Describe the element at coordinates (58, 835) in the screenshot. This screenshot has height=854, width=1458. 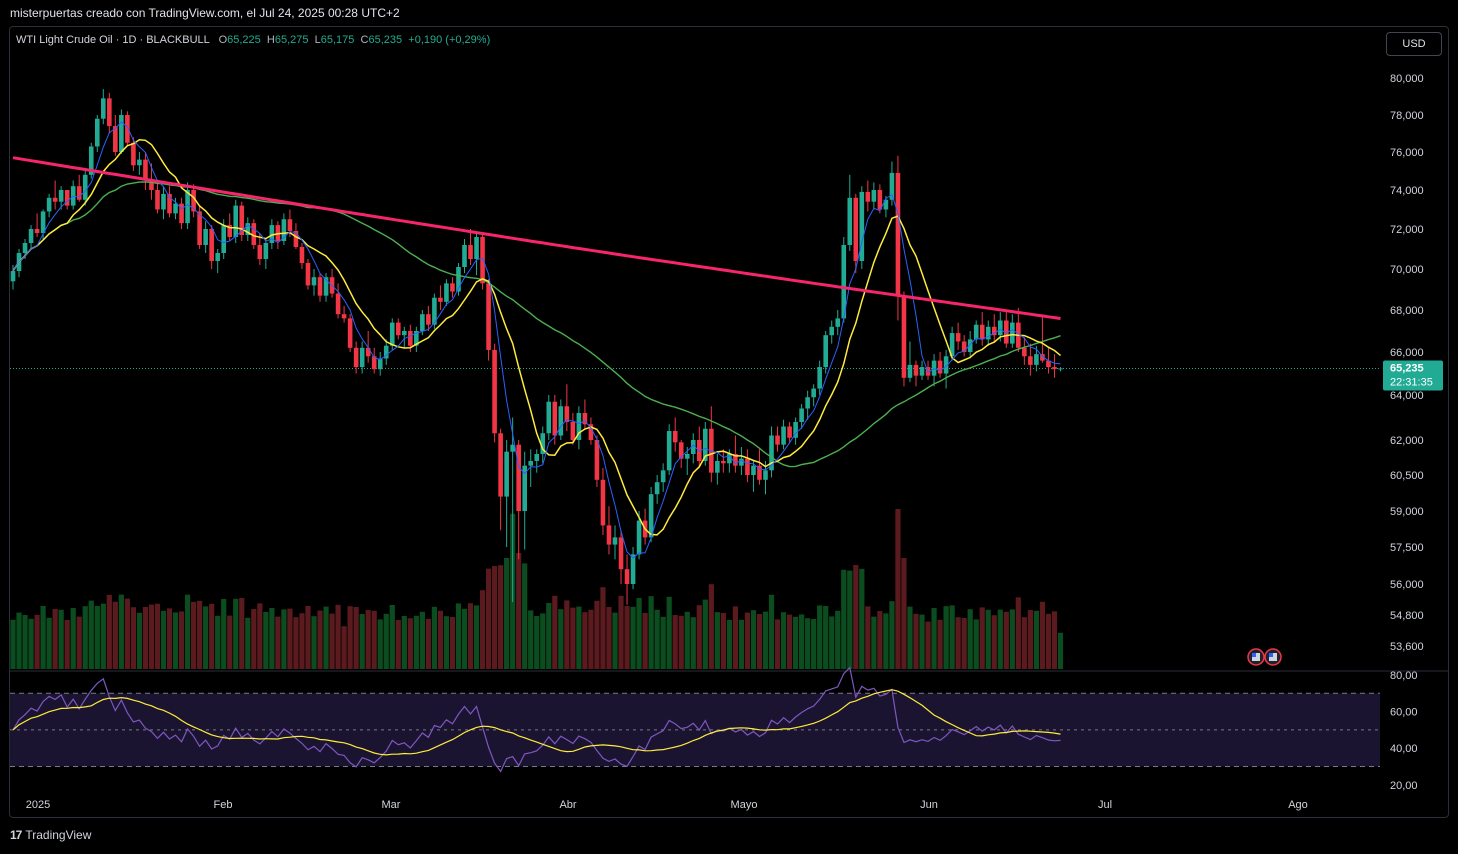
I see `tradingview-brand: TradingView` at that location.